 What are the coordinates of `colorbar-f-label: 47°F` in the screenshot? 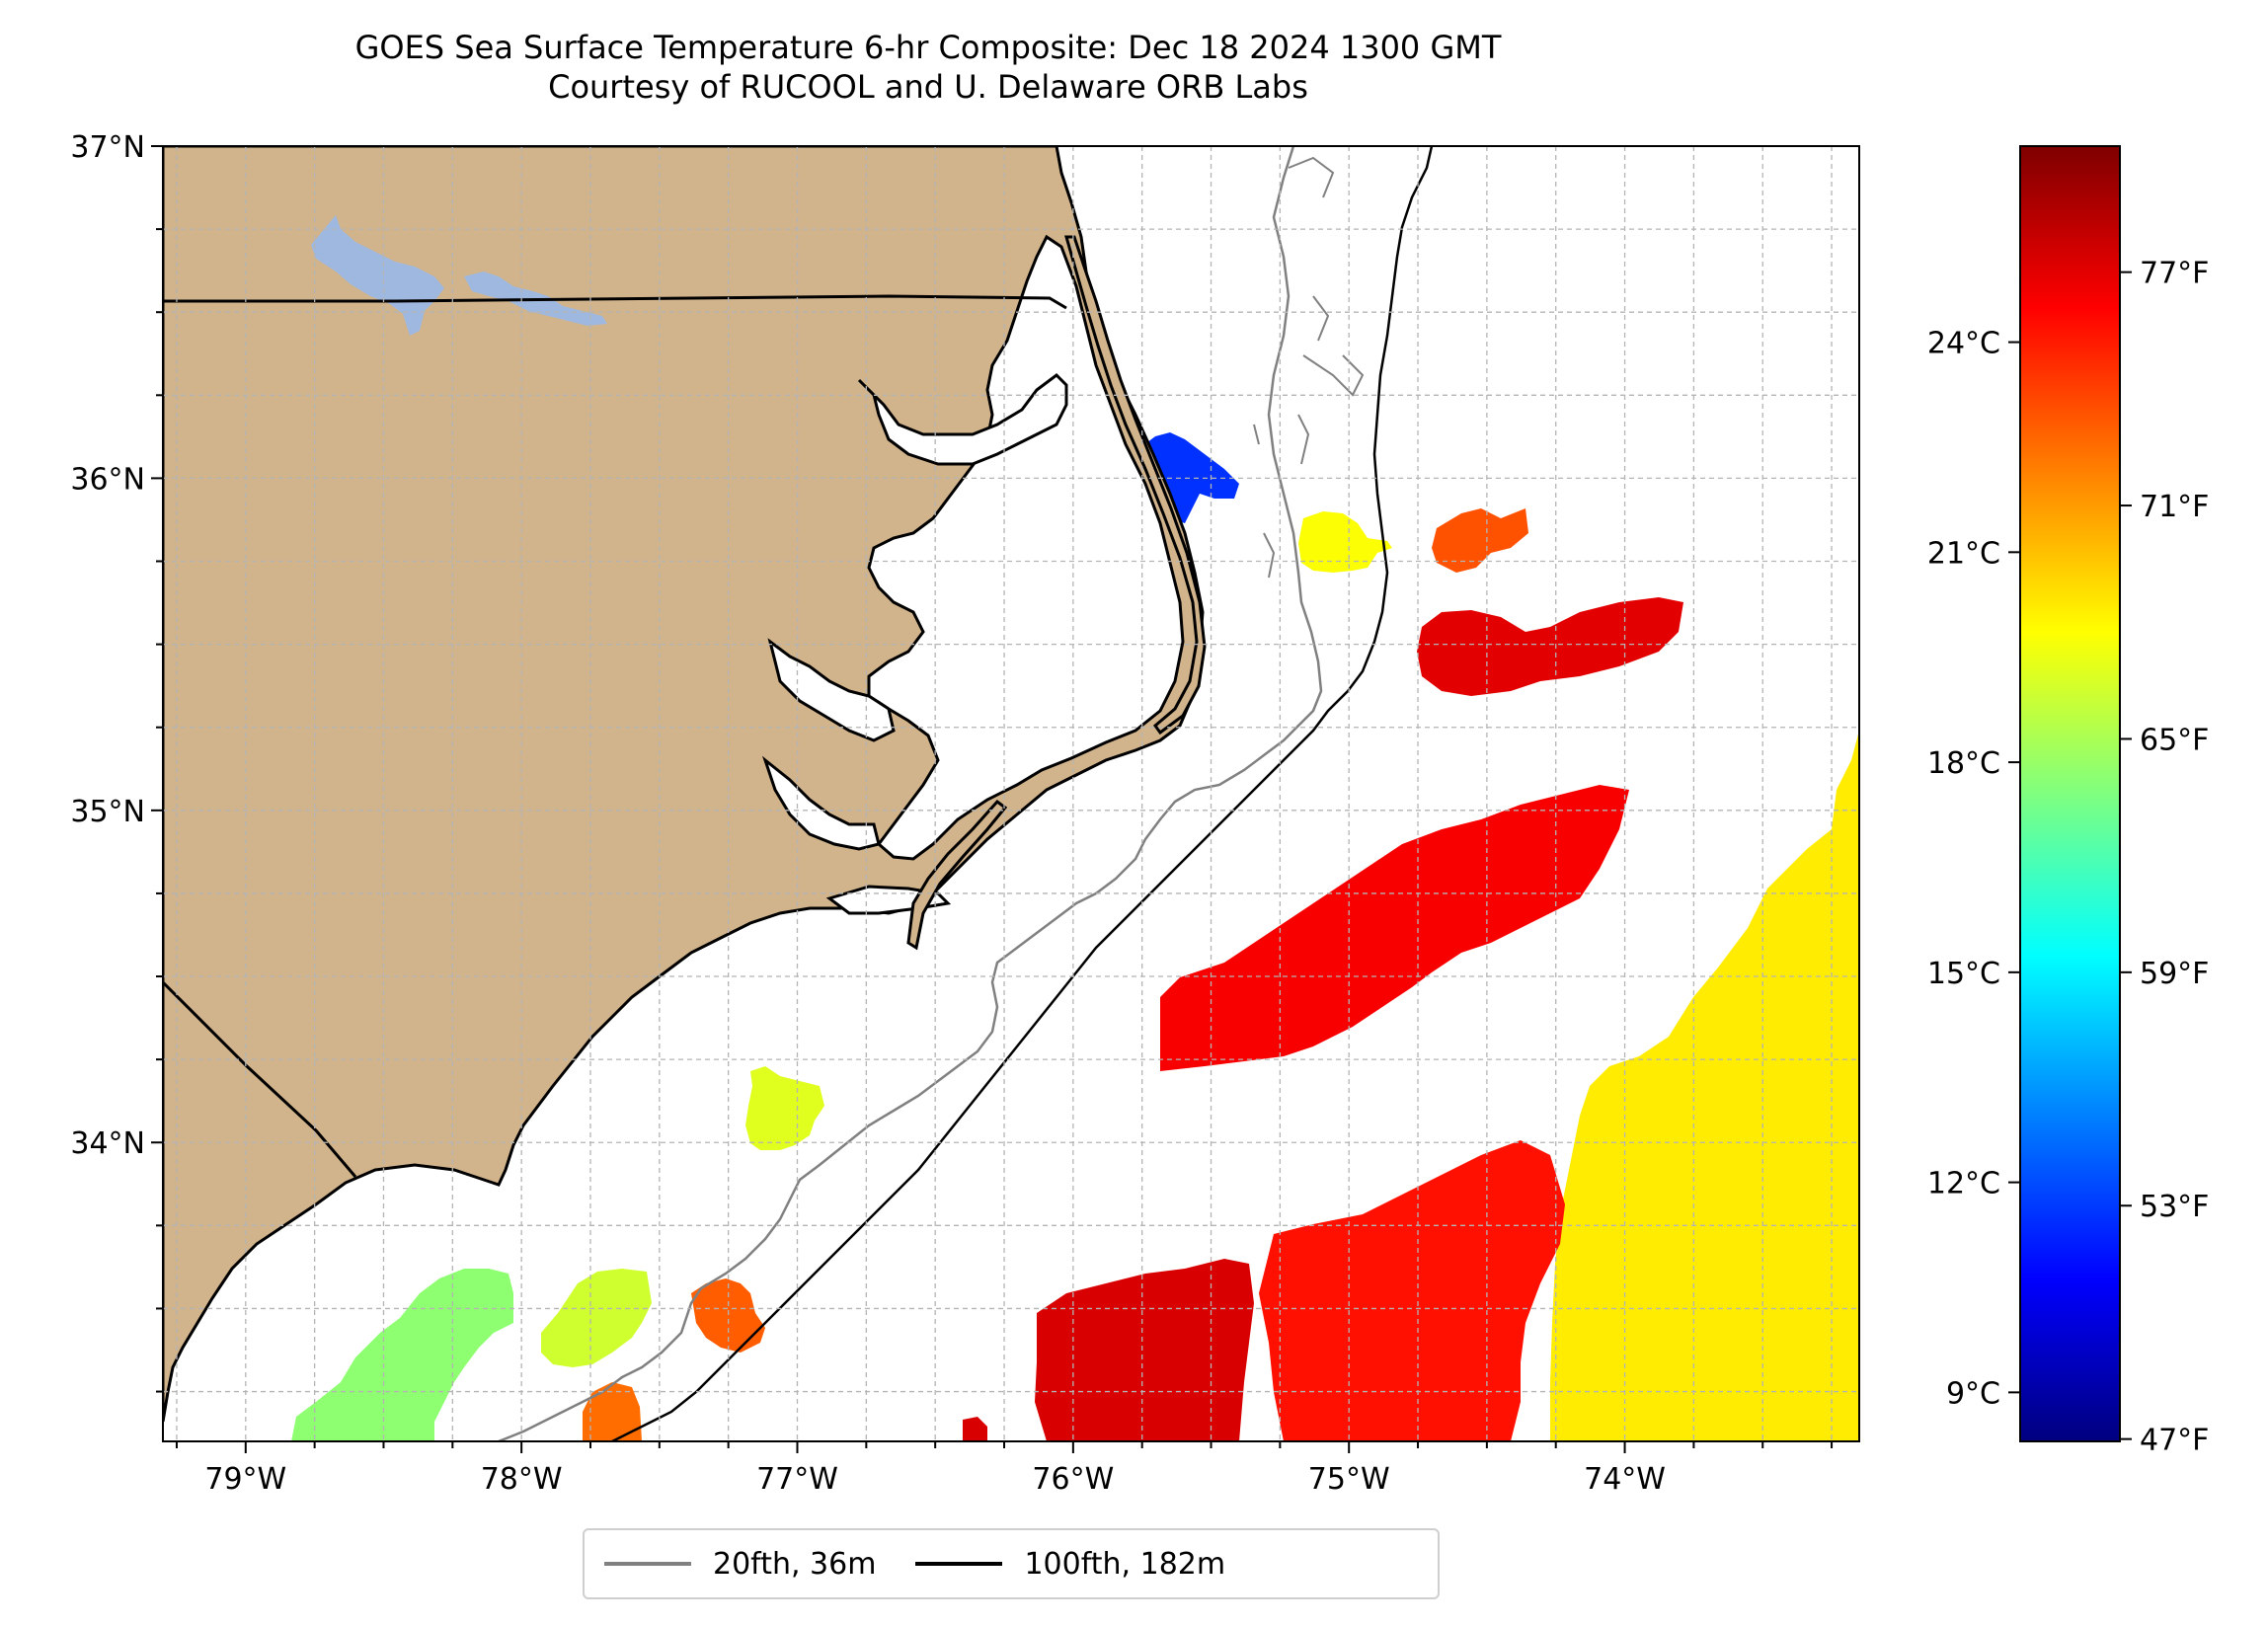 It's located at (2174, 1441).